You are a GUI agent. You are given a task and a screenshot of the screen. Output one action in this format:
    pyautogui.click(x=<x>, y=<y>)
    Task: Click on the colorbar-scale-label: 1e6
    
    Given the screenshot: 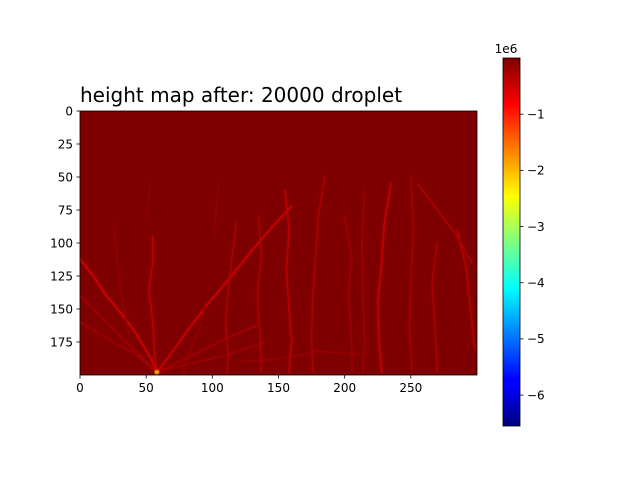 What is the action you would take?
    pyautogui.click(x=506, y=49)
    